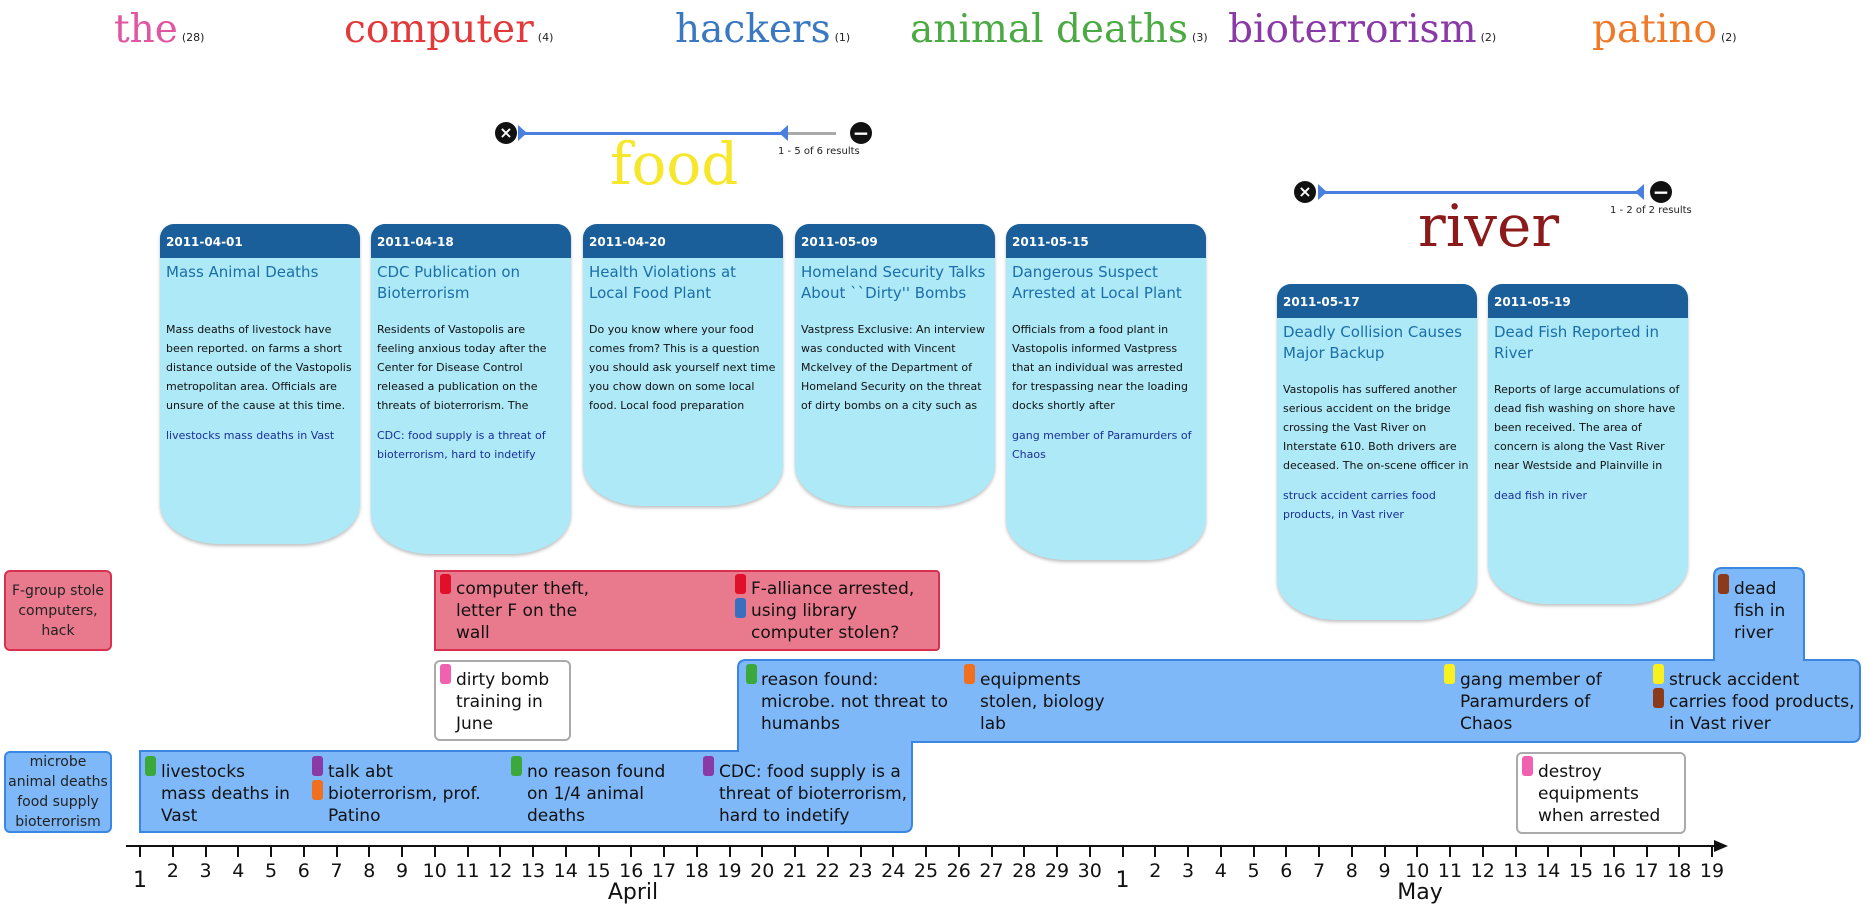 The image size is (1866, 923). Describe the element at coordinates (1488, 37) in the screenshot. I see `keyword-count: (2)` at that location.